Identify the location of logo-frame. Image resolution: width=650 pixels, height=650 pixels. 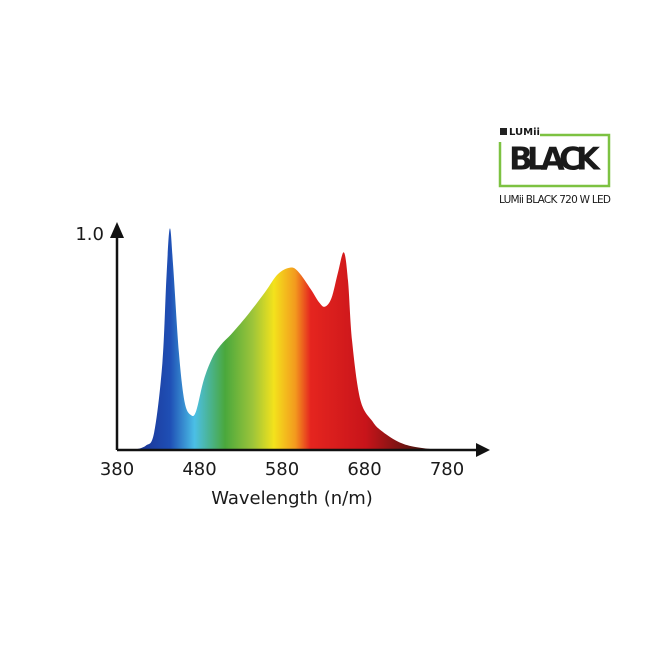
(554, 160).